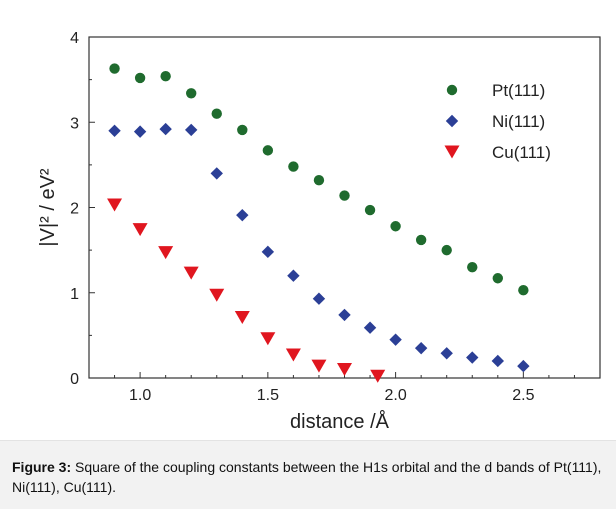 This screenshot has height=509, width=616. I want to click on y-tick-label: 0, so click(74, 379).